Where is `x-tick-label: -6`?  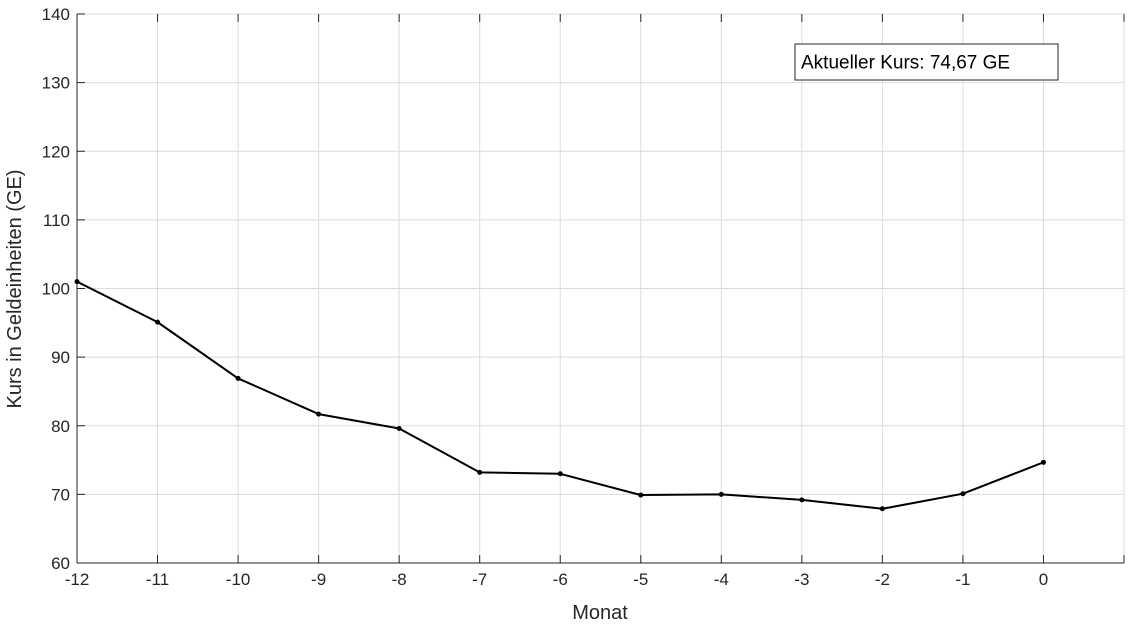
x-tick-label: -6 is located at coordinates (560, 579).